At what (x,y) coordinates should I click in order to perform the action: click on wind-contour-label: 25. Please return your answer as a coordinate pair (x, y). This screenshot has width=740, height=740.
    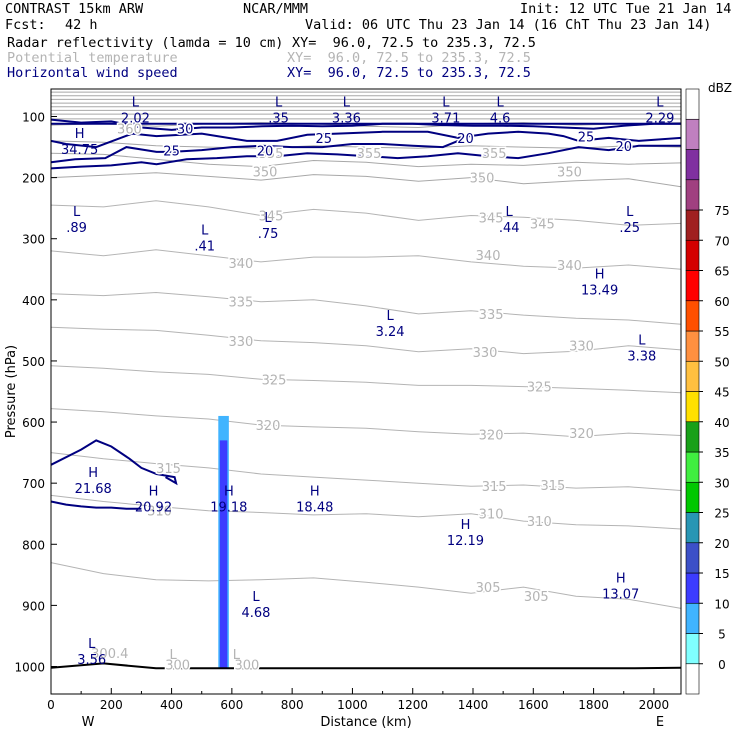
    Looking at the image, I should click on (324, 139).